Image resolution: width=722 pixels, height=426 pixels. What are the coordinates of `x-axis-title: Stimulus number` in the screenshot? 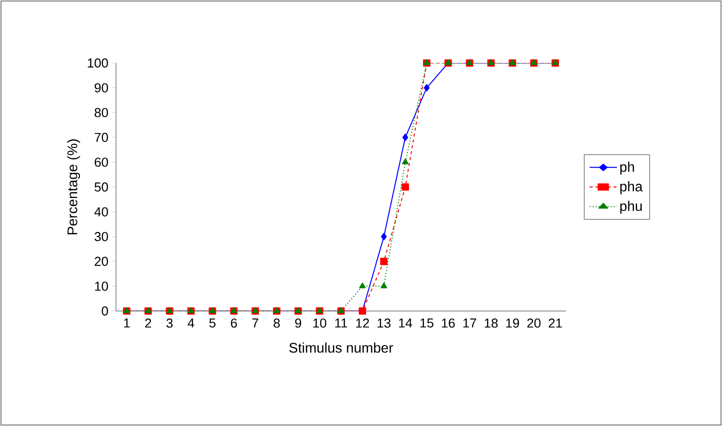 It's located at (341, 347).